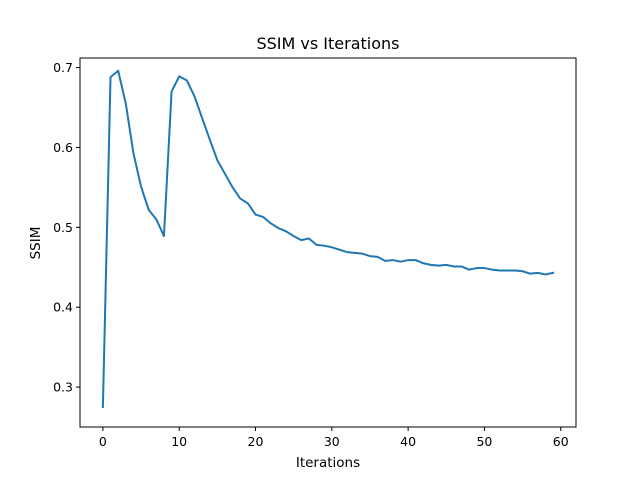 Image resolution: width=640 pixels, height=480 pixels. What do you see at coordinates (561, 441) in the screenshot?
I see `x-tick-label: 60` at bounding box center [561, 441].